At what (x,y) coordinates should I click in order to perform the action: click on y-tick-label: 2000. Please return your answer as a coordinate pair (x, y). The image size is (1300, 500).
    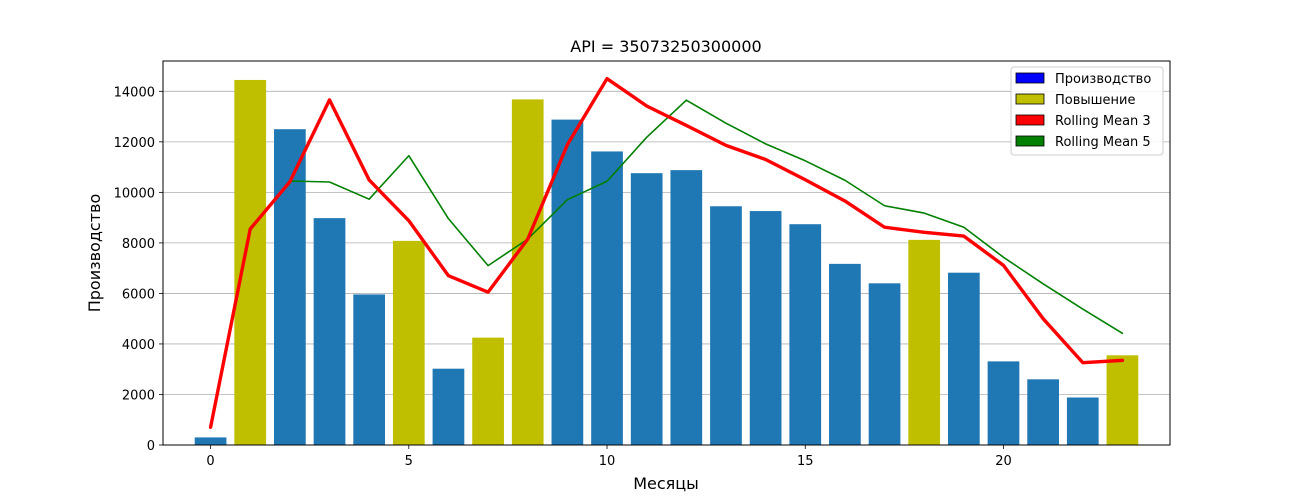
    Looking at the image, I should click on (138, 395).